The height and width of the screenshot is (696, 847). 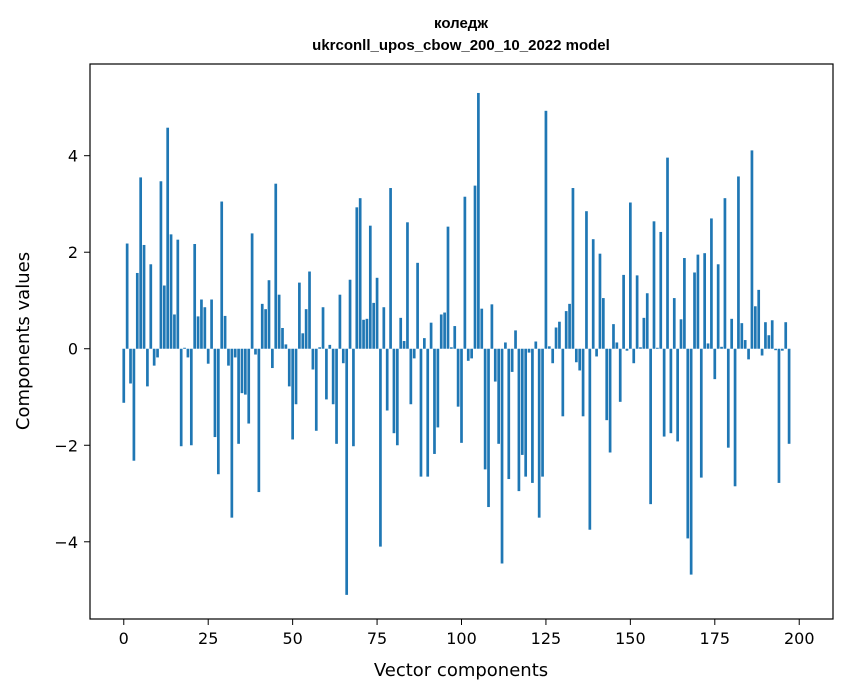 What do you see at coordinates (208, 638) in the screenshot?
I see `x-tick-label: 25` at bounding box center [208, 638].